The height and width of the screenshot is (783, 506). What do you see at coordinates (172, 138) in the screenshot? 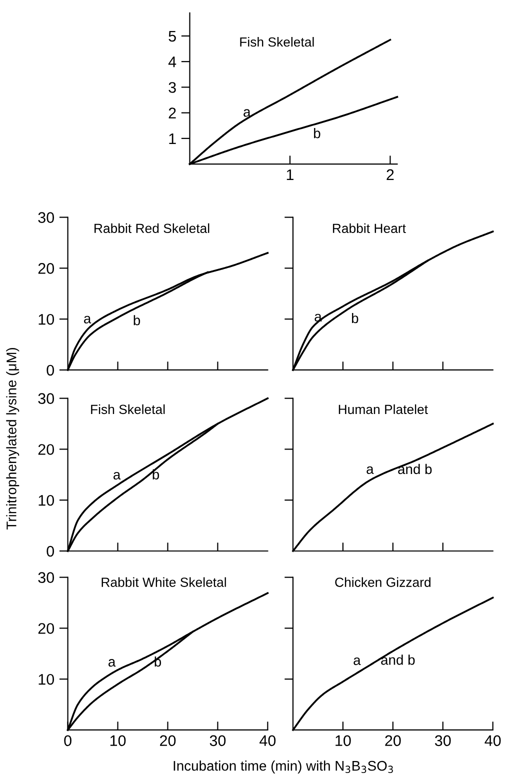
I see `y-tick-label: 1` at bounding box center [172, 138].